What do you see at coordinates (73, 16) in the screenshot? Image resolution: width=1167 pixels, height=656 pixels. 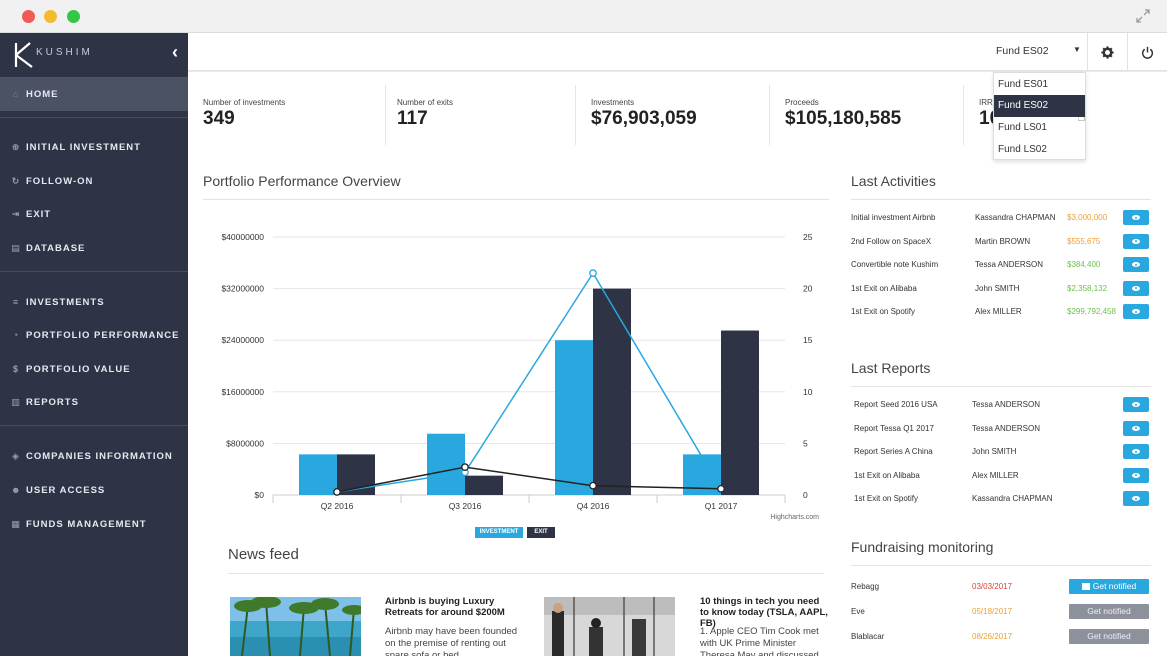 I see `maximize-window-button` at bounding box center [73, 16].